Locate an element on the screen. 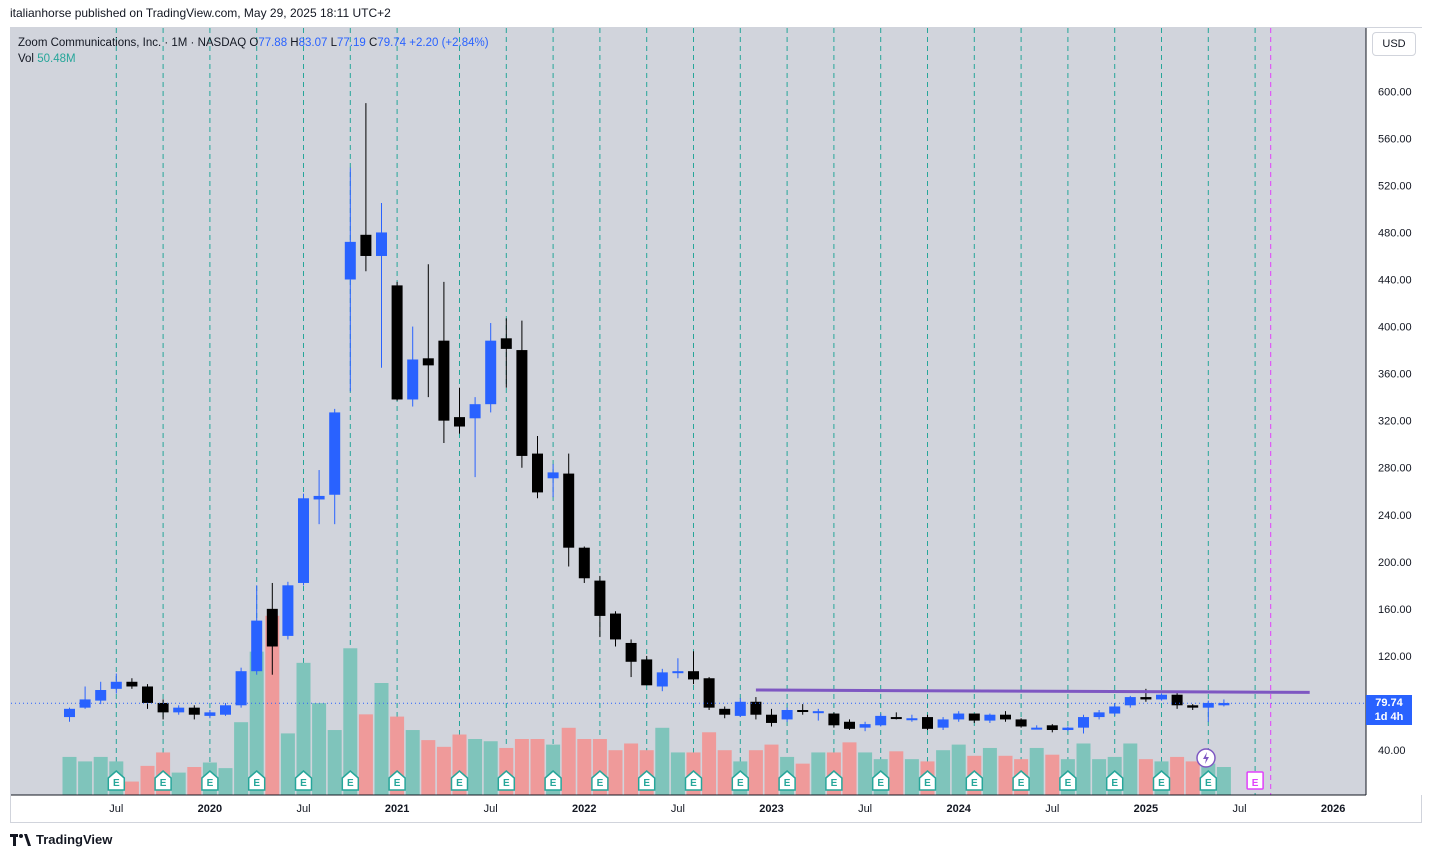 The image size is (1432, 858). price-tick-label: 400.00 is located at coordinates (1395, 328).